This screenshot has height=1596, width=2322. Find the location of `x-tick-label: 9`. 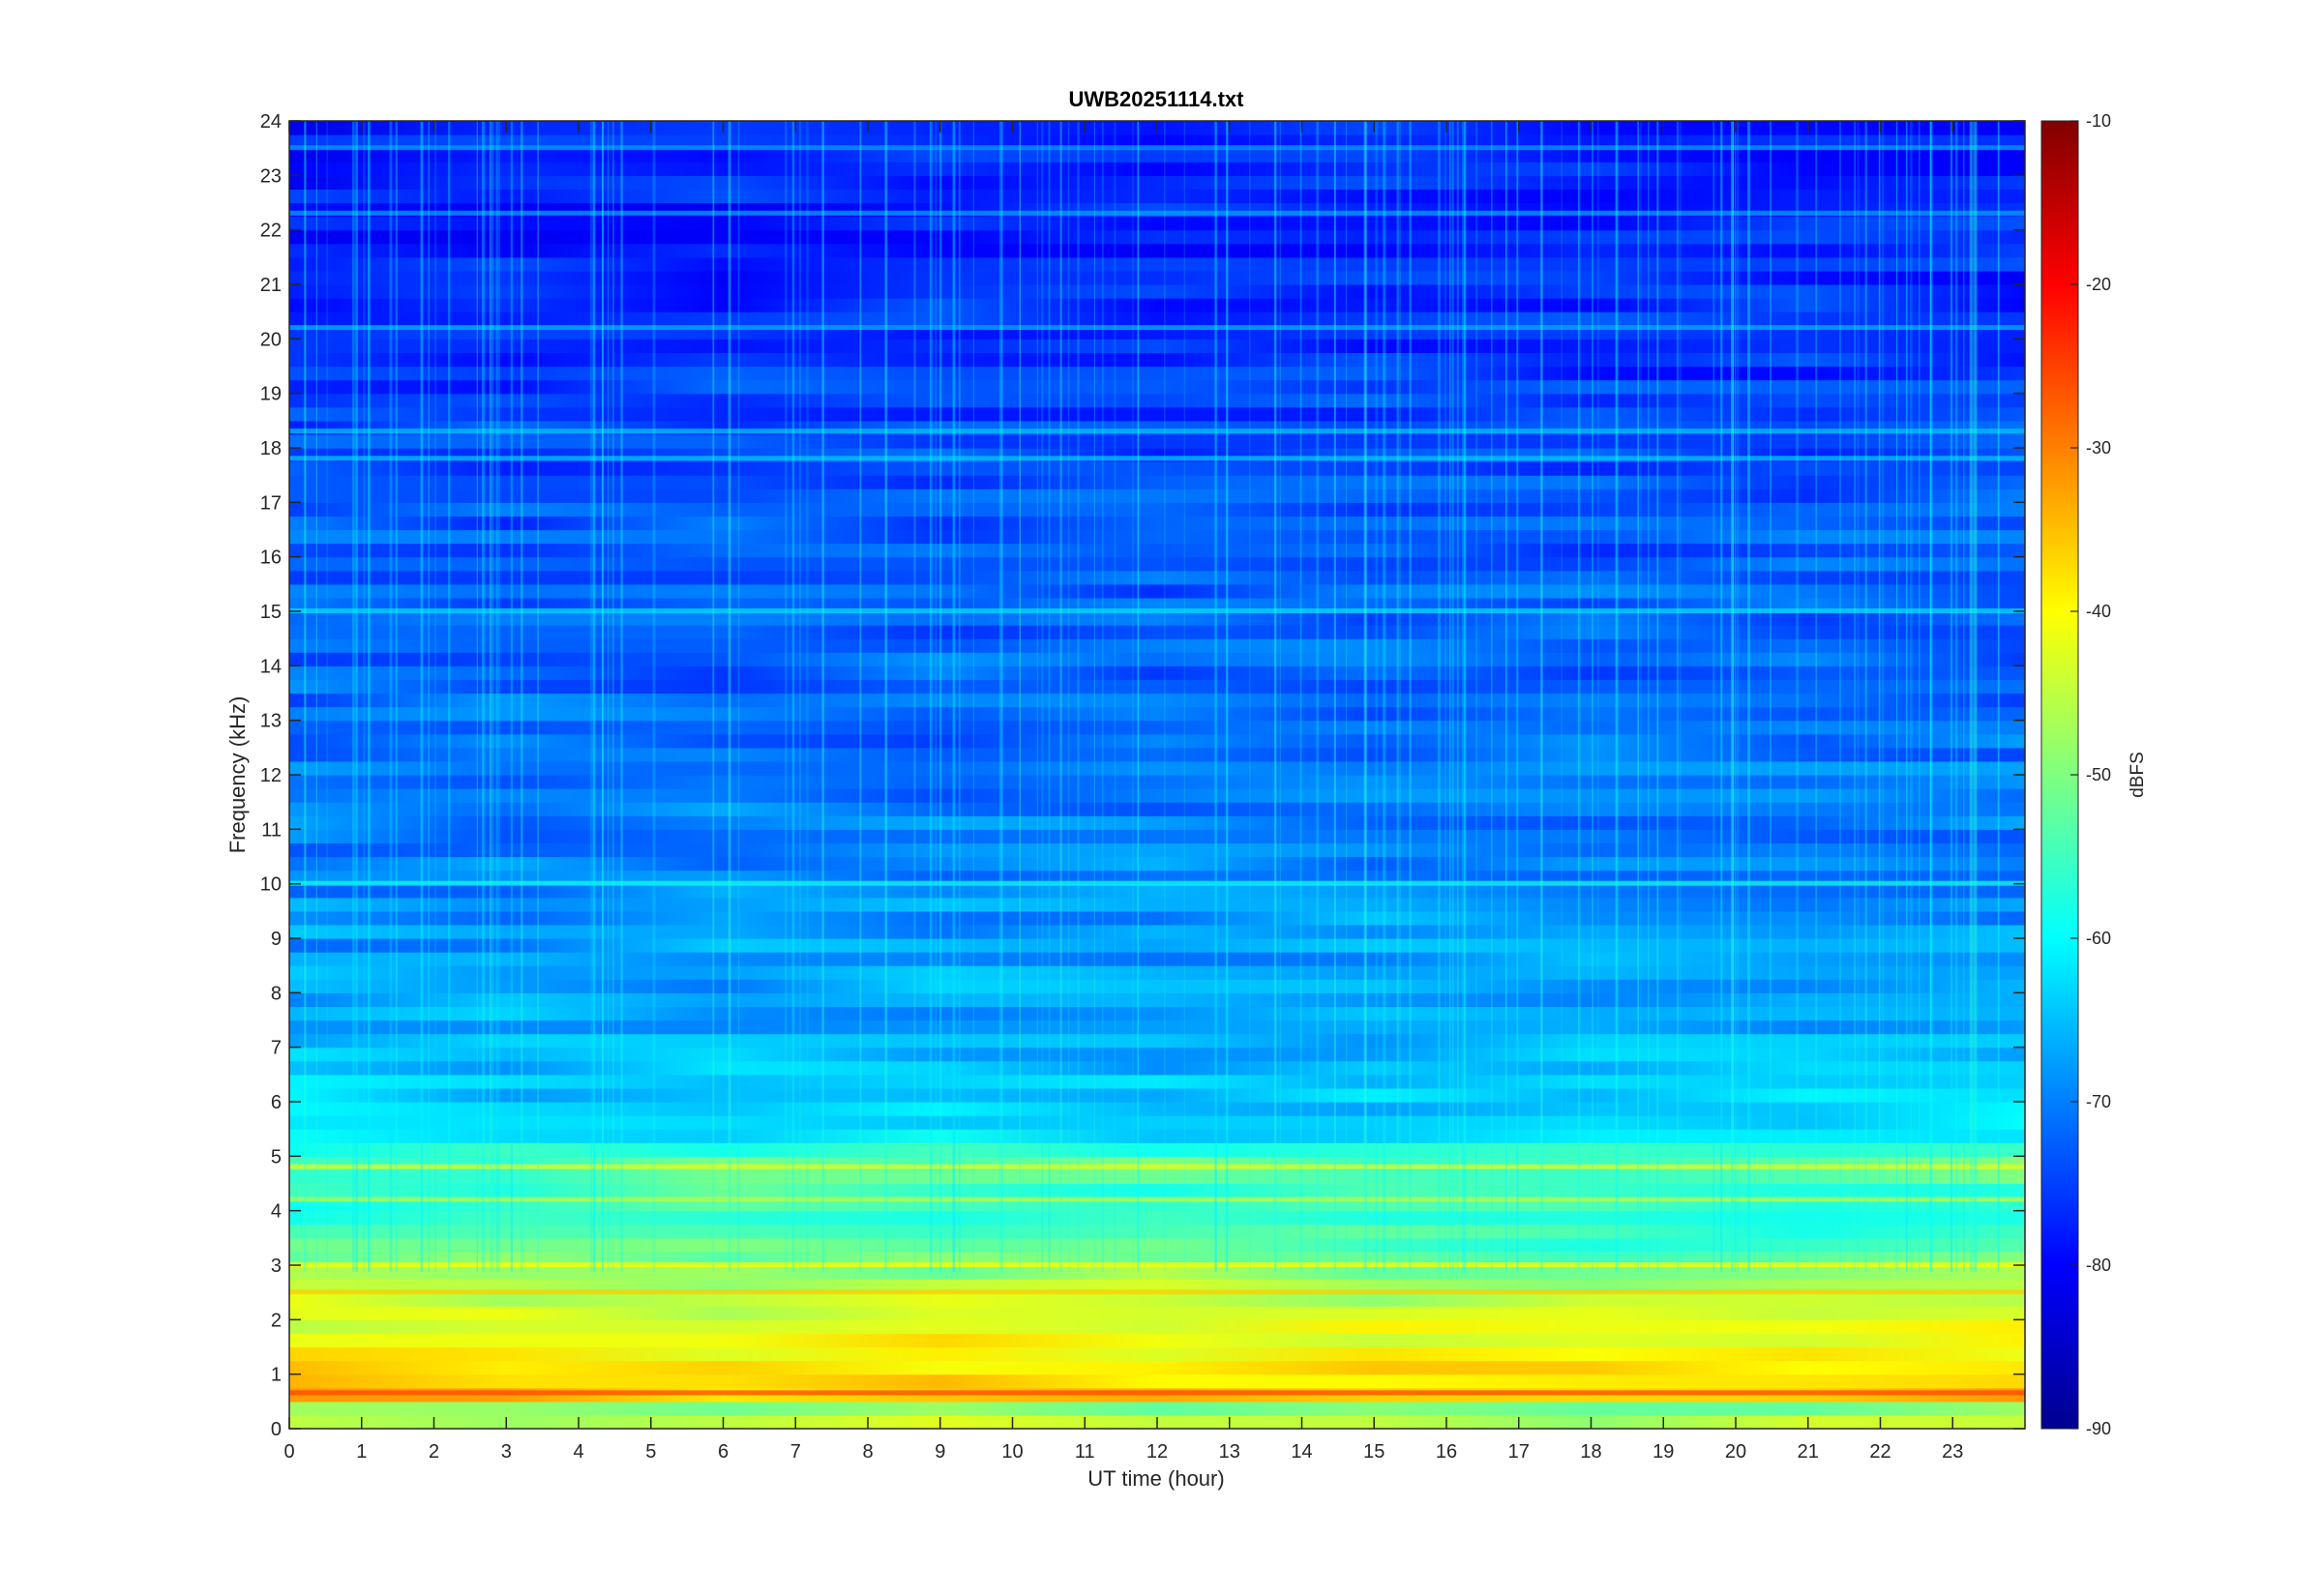

x-tick-label: 9 is located at coordinates (940, 1452).